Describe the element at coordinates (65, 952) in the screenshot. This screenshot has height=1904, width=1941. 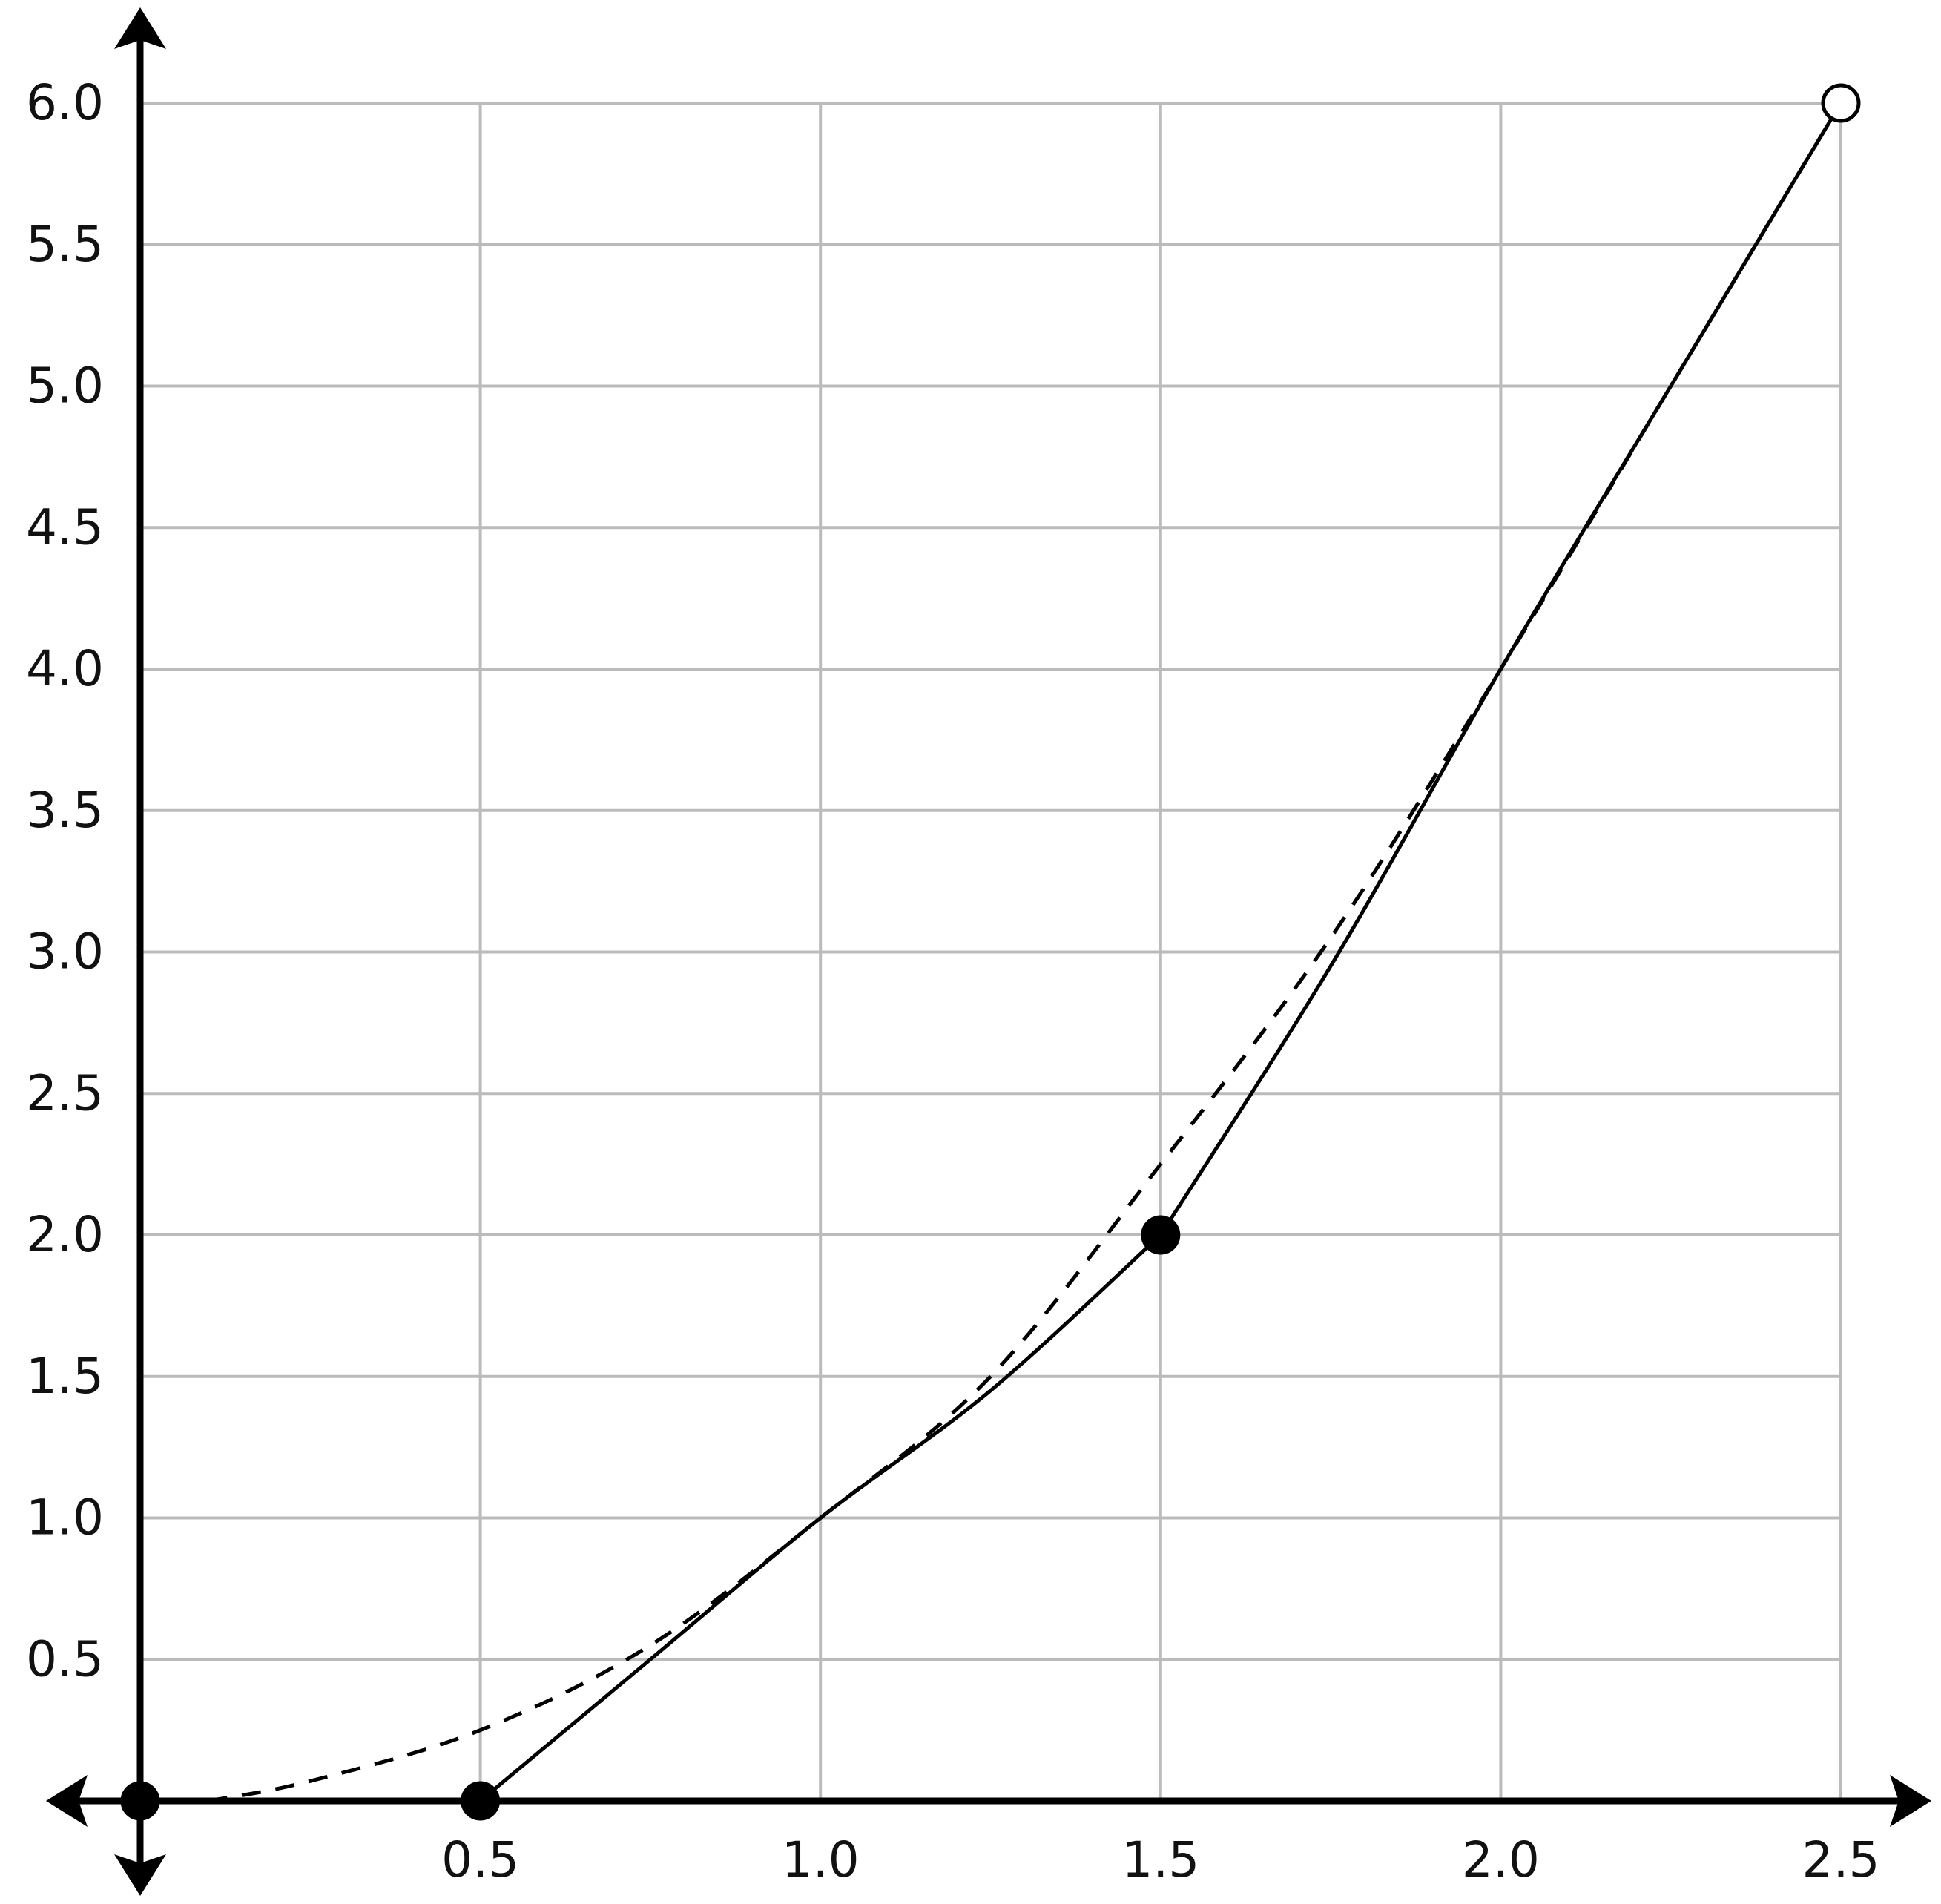
I see `y-tick-label: 3.0` at that location.